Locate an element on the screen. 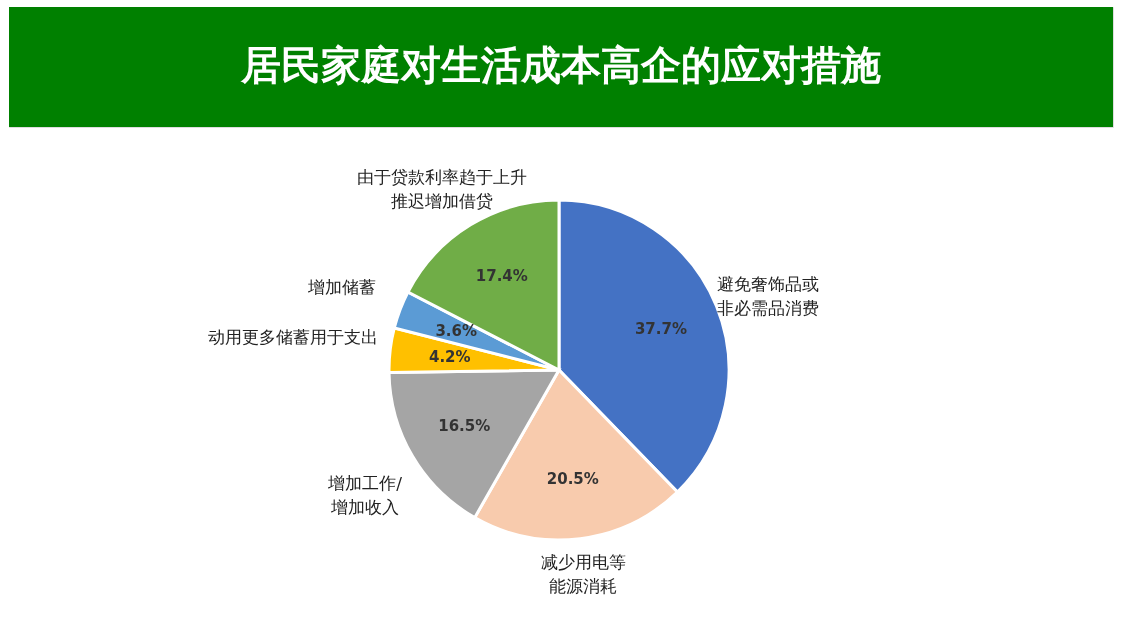 This screenshot has height=617, width=1122. slice-label: 动用更多储蓄用于支出 is located at coordinates (292, 337).